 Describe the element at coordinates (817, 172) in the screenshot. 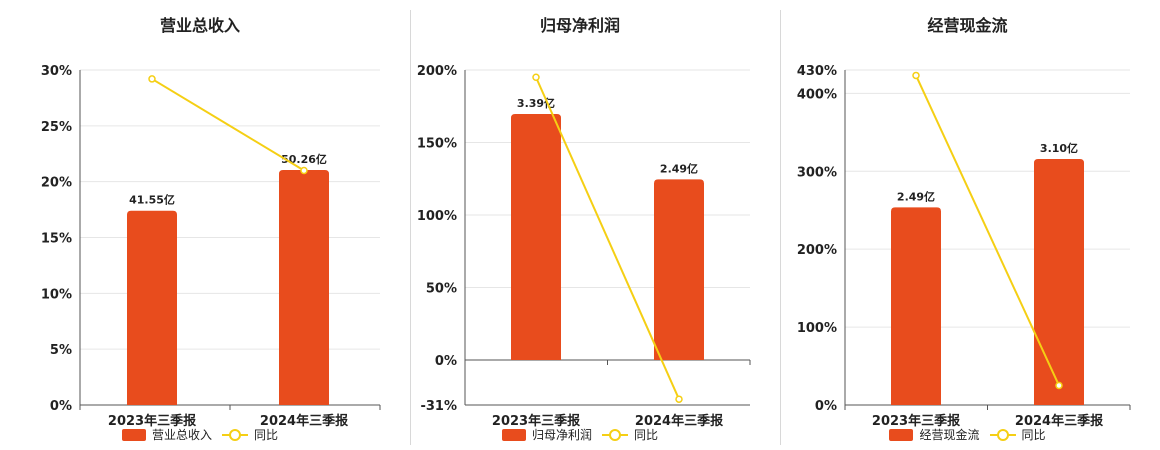

I see `y-tick-label: 300%` at that location.